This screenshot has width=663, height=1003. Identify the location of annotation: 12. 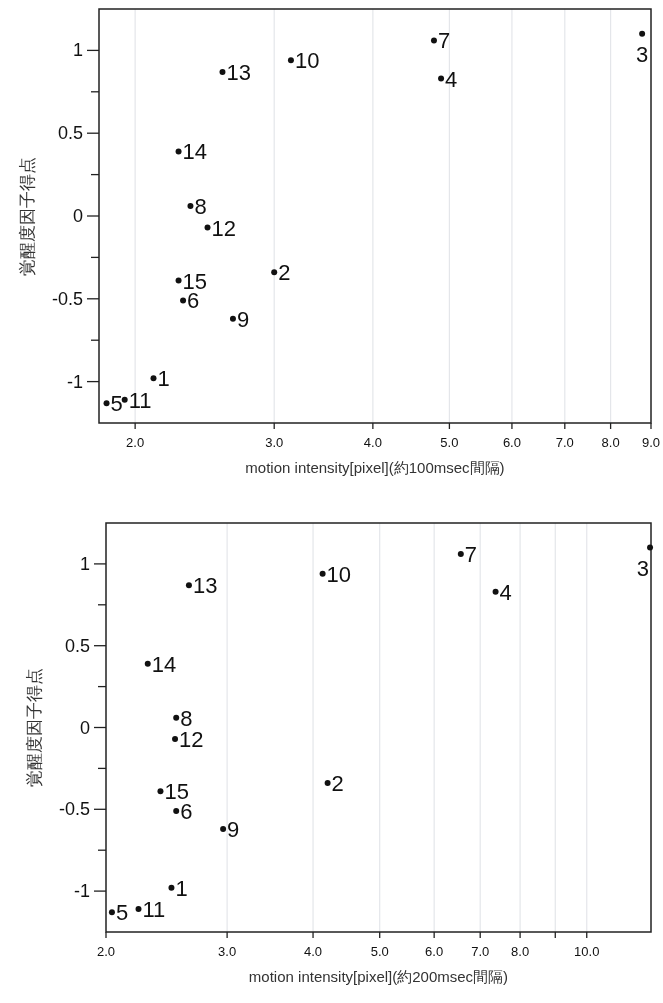
(224, 228).